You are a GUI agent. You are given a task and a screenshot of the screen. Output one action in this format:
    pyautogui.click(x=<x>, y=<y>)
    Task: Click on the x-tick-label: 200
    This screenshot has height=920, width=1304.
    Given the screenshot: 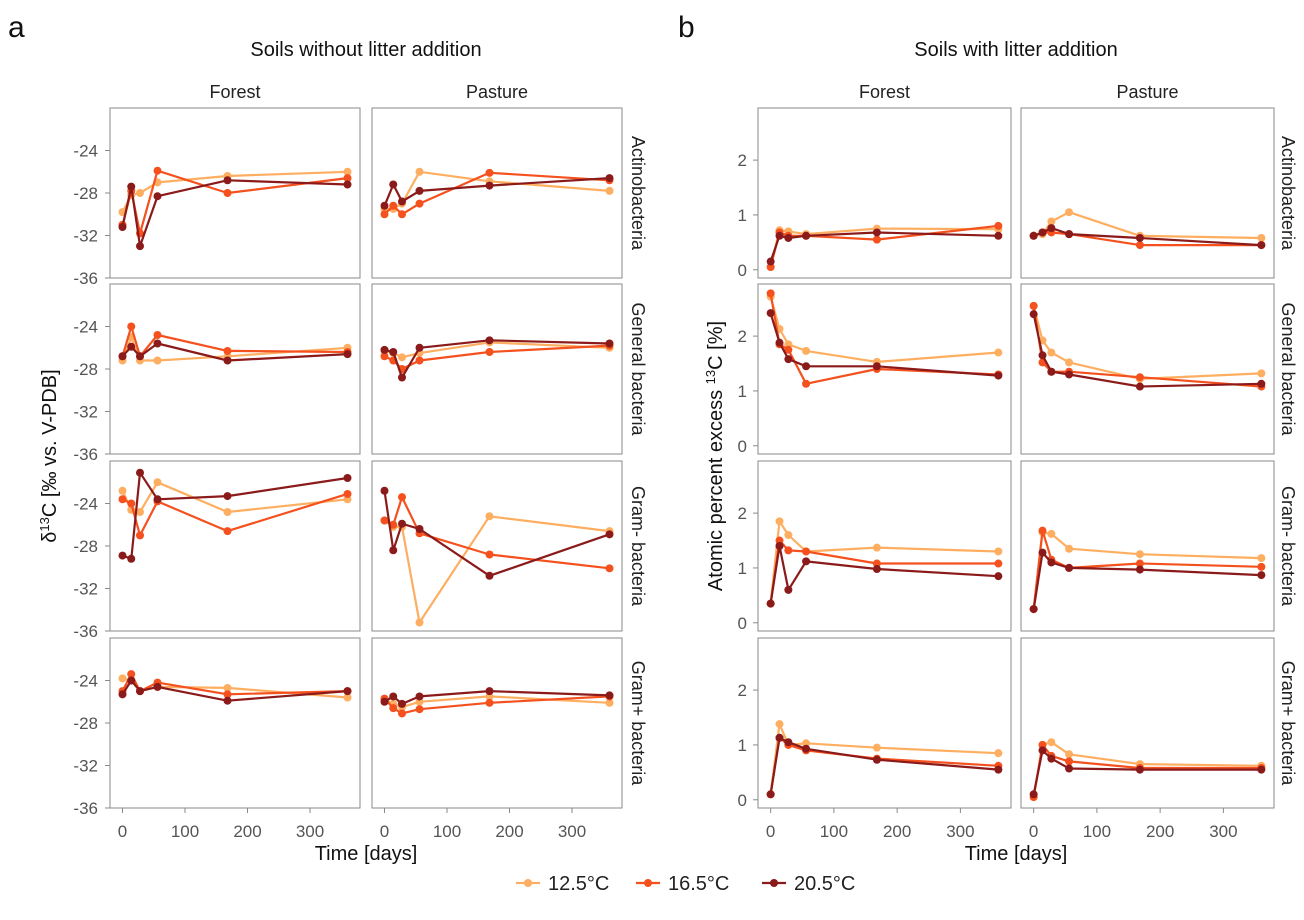 What is the action you would take?
    pyautogui.click(x=509, y=831)
    